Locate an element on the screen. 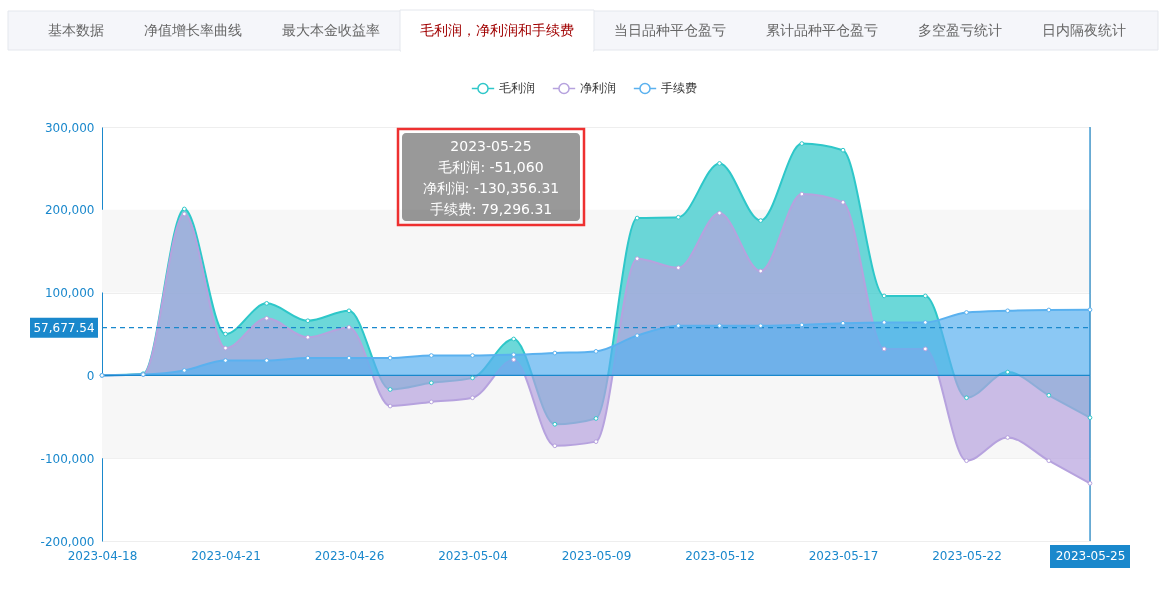 This screenshot has height=590, width=1167. y-tick-label: -100,000 is located at coordinates (67, 458).